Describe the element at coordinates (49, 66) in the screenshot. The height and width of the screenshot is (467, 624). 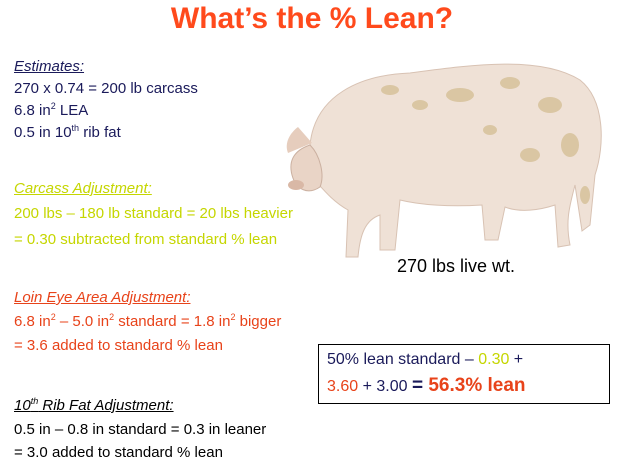
I see `section-heading: Estimates:` at that location.